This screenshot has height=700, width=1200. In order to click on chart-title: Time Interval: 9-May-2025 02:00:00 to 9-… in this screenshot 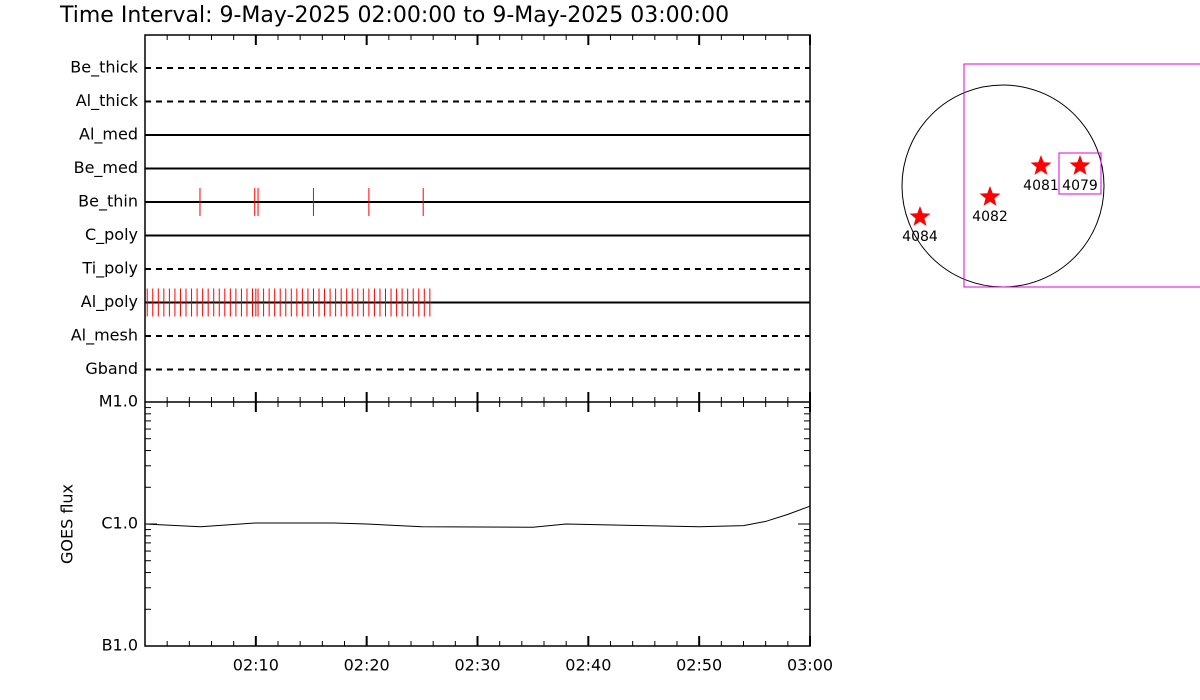, I will do `click(394, 15)`.